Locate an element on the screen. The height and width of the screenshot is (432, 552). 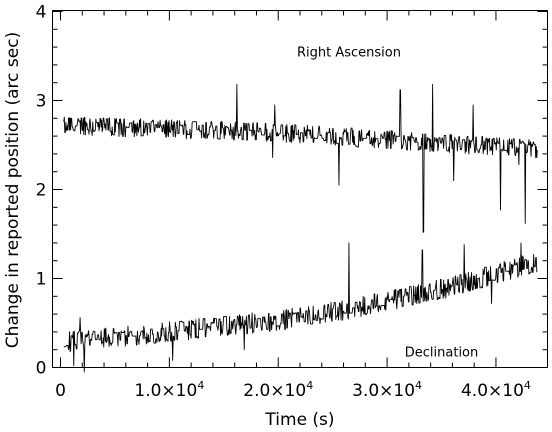
x-tick-label-4: 4.0×10⁴ is located at coordinates (496, 390).